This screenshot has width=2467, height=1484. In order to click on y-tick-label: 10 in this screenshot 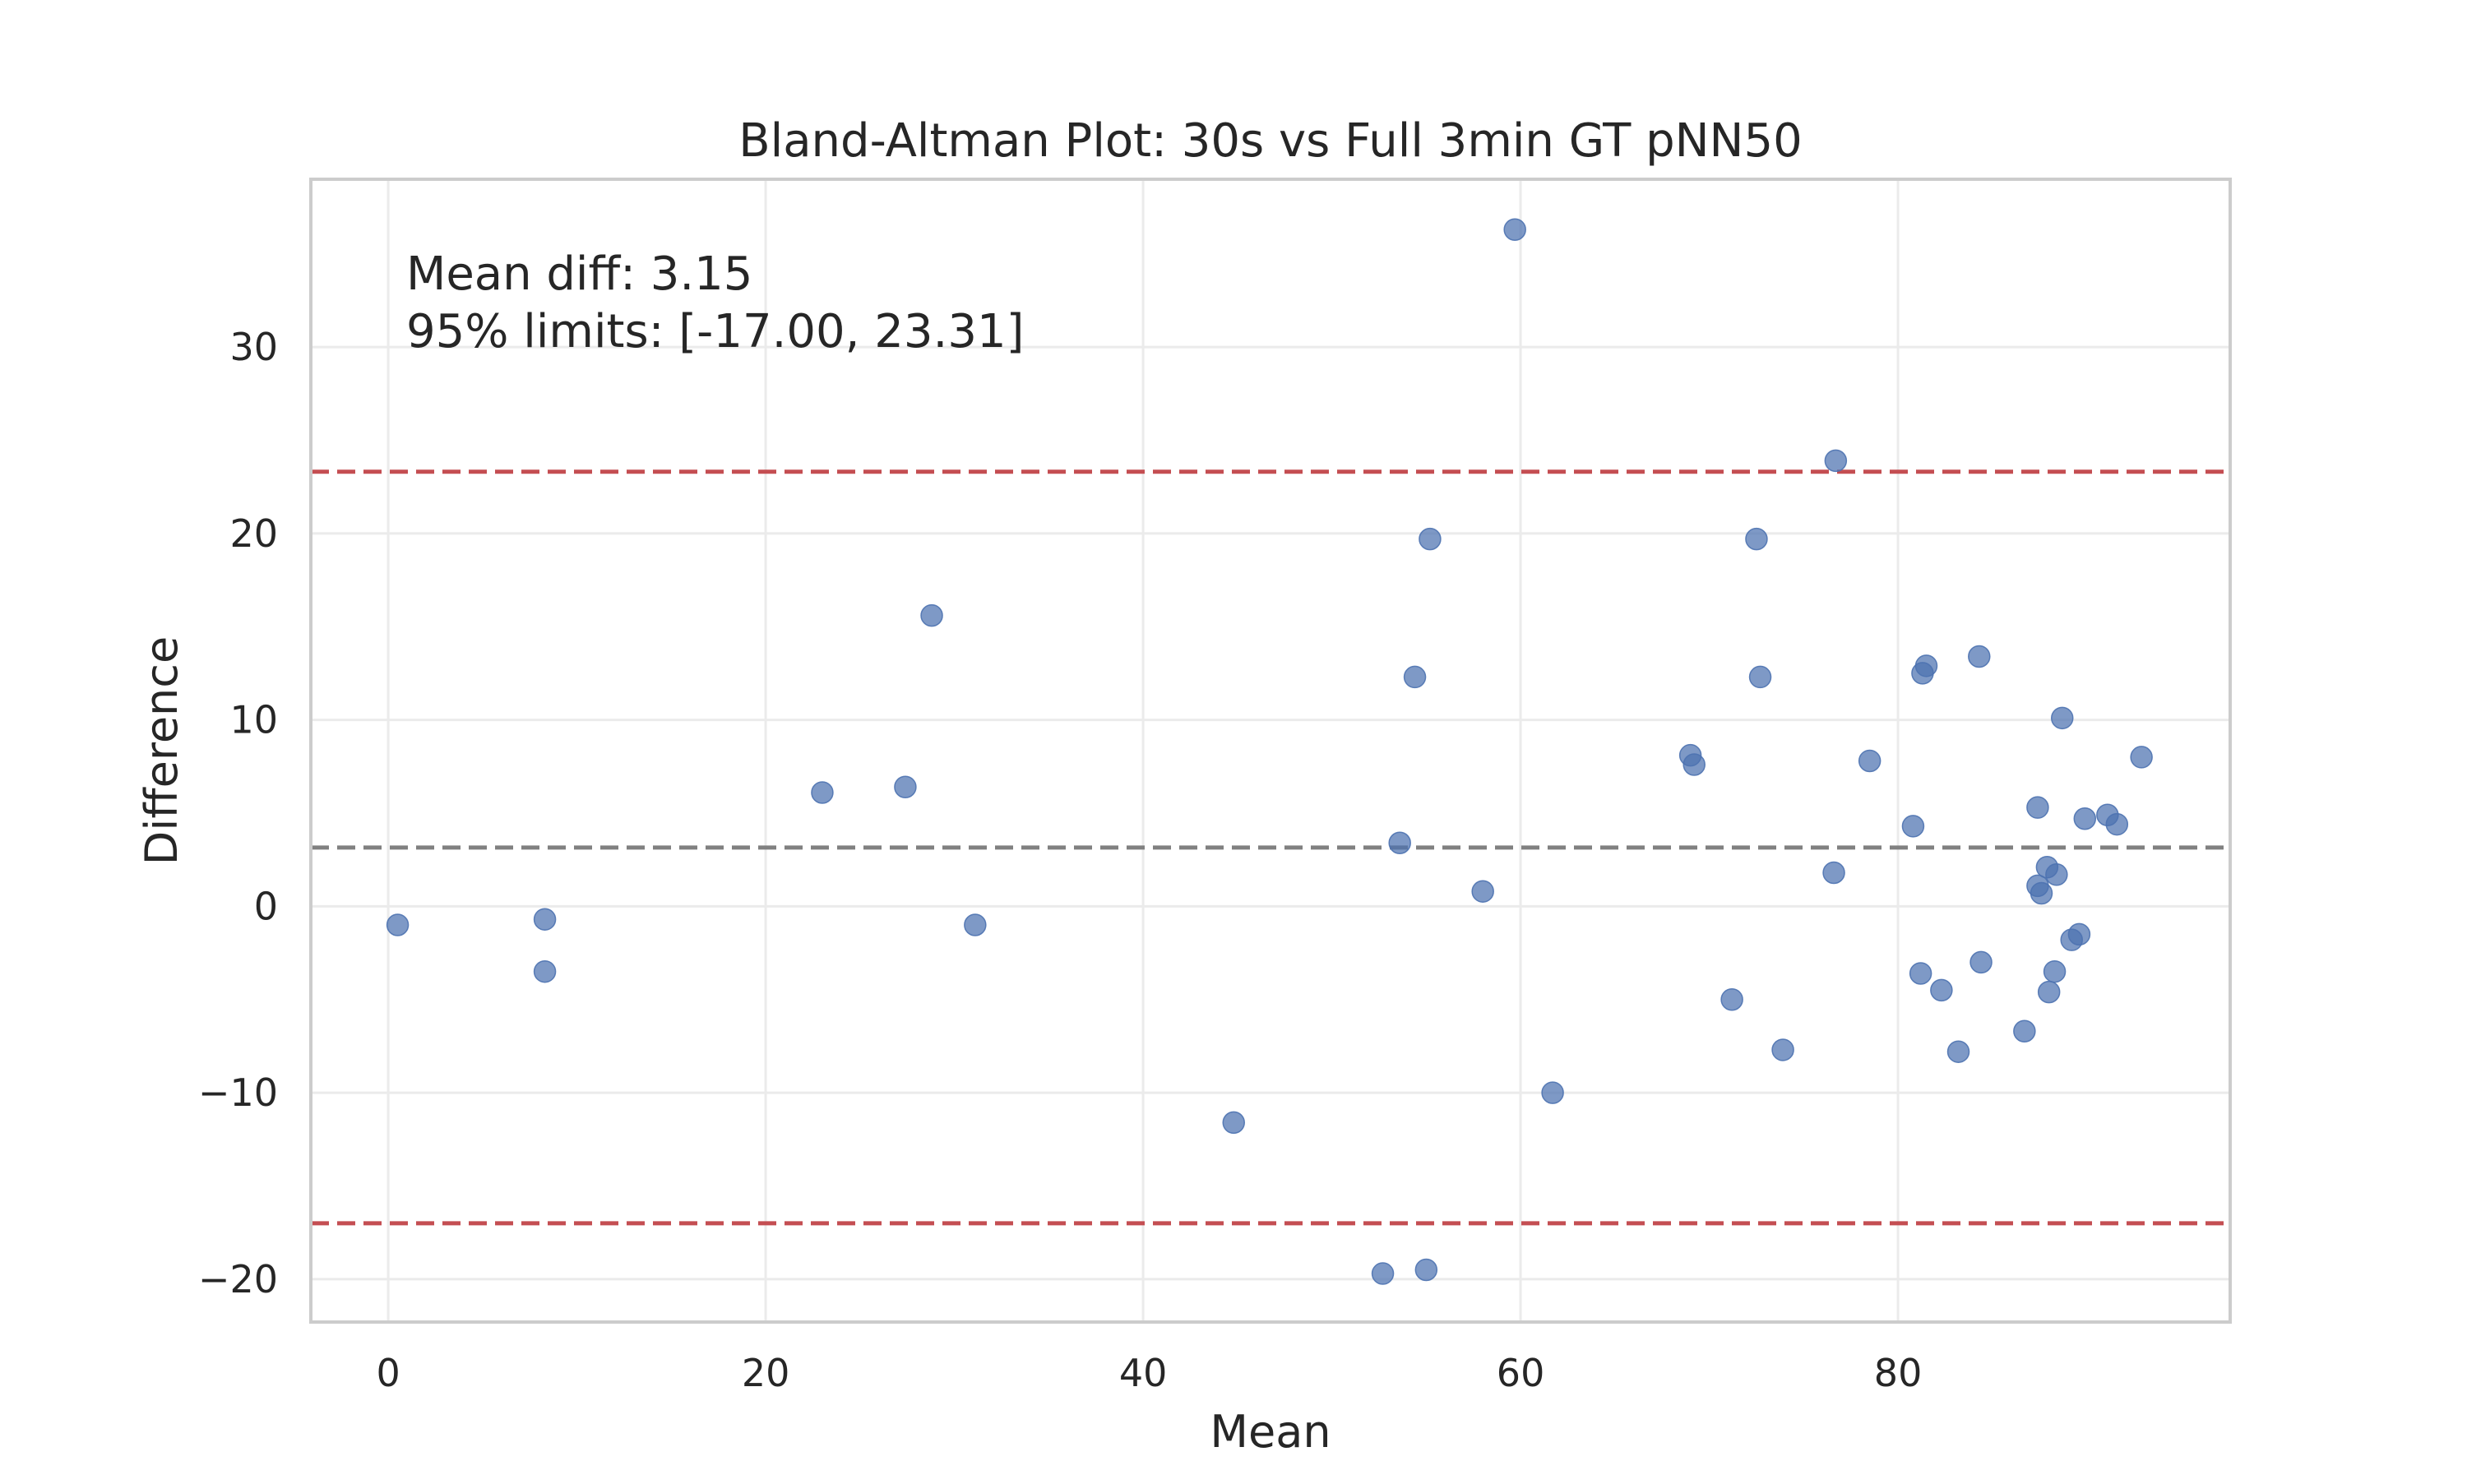, I will do `click(253, 720)`.